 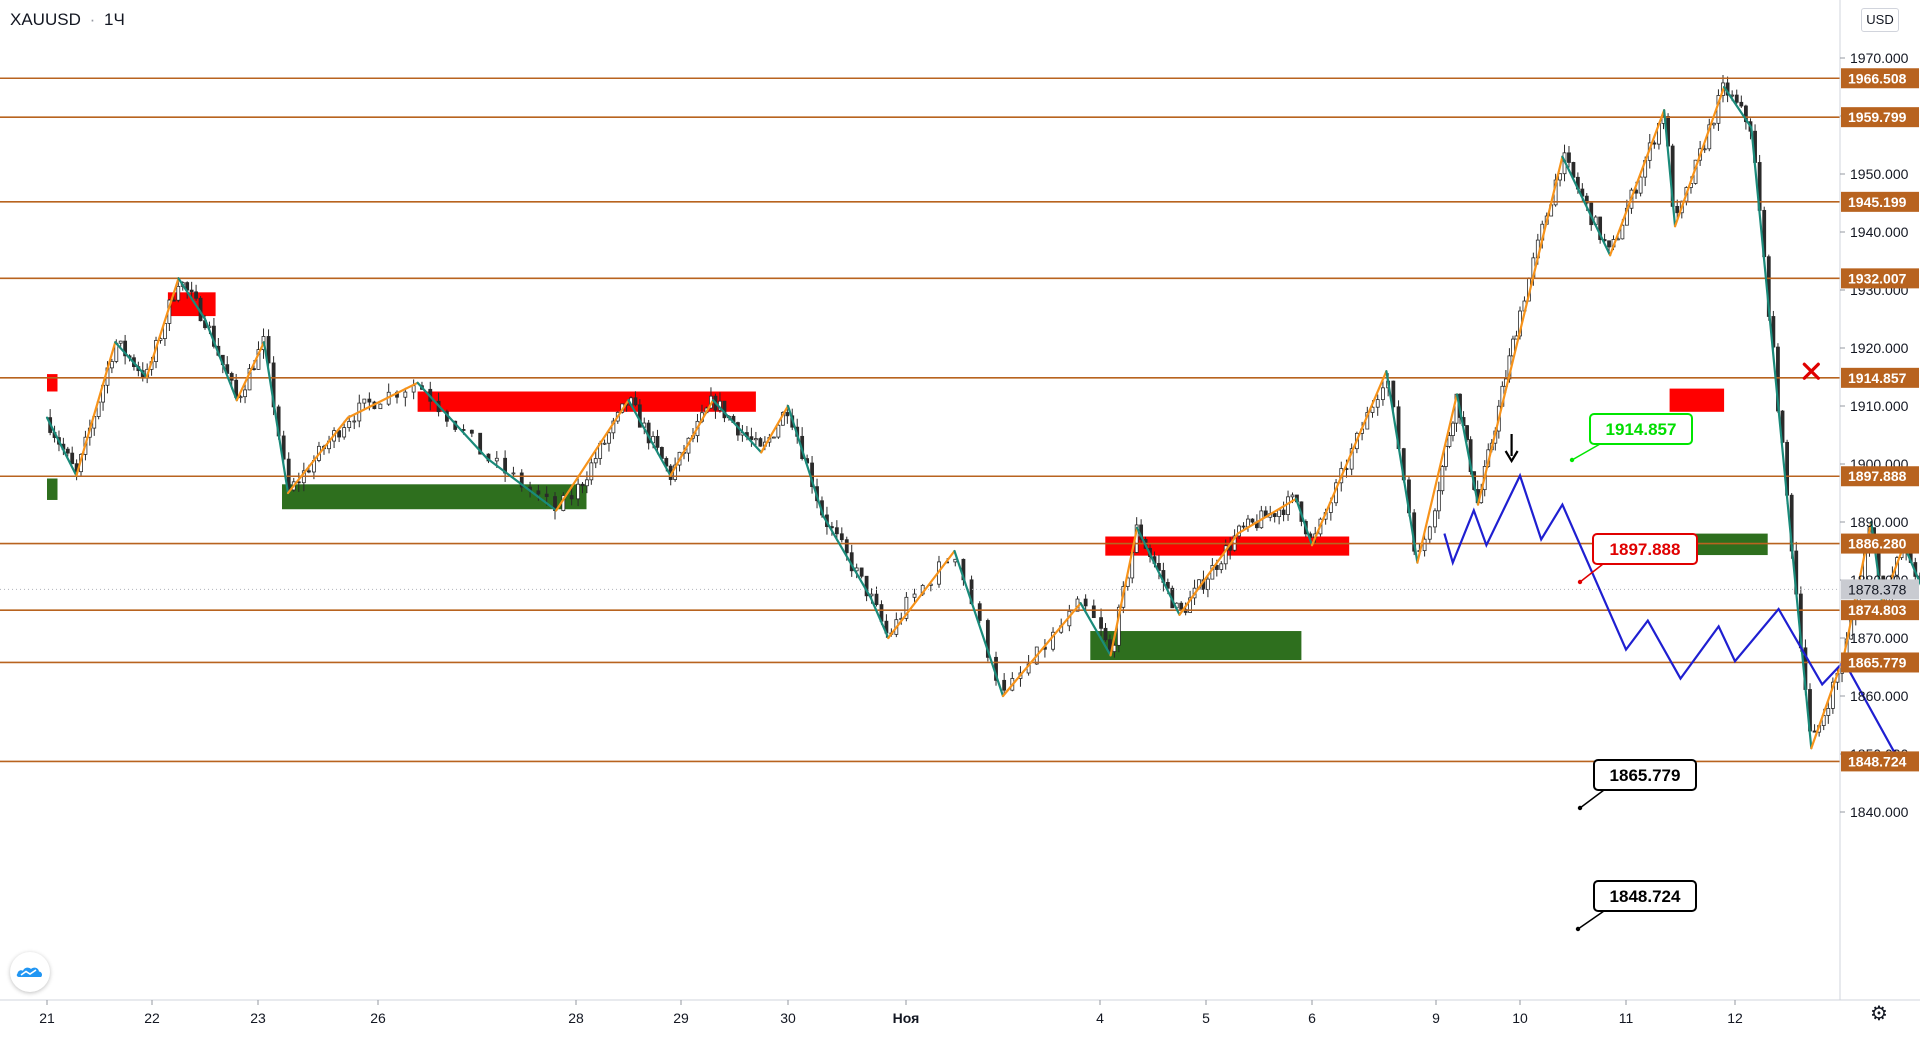 I want to click on callout-label-3: 1848.724, so click(x=1645, y=896).